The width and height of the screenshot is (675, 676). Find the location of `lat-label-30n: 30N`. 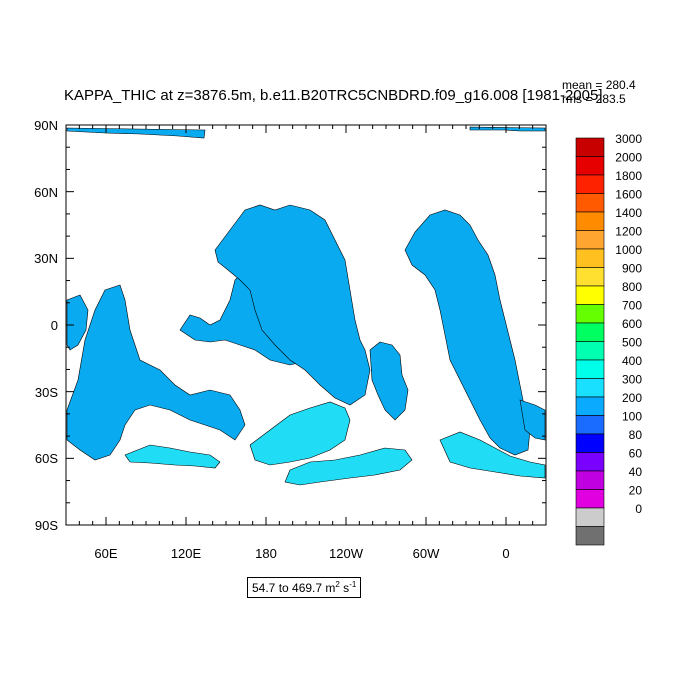

lat-label-30n: 30N is located at coordinates (46, 258).